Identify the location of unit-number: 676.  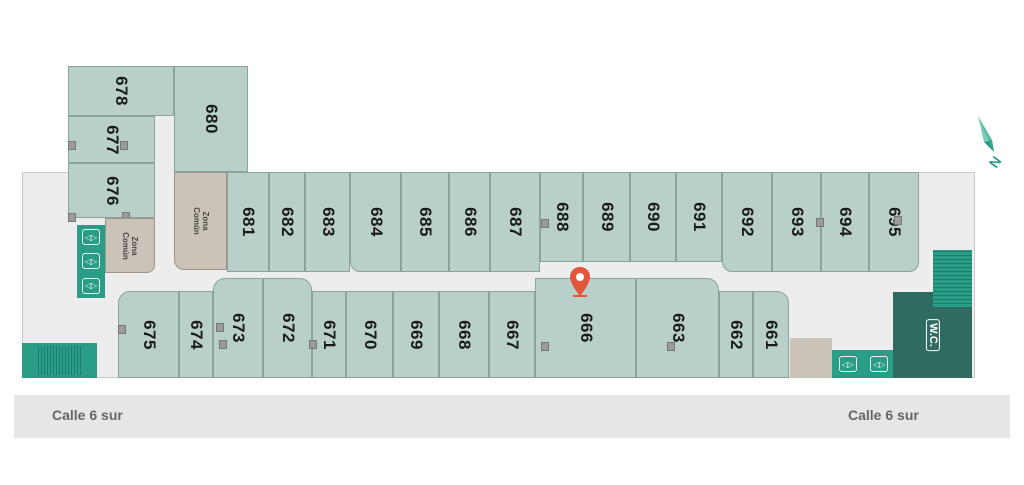
(112, 190).